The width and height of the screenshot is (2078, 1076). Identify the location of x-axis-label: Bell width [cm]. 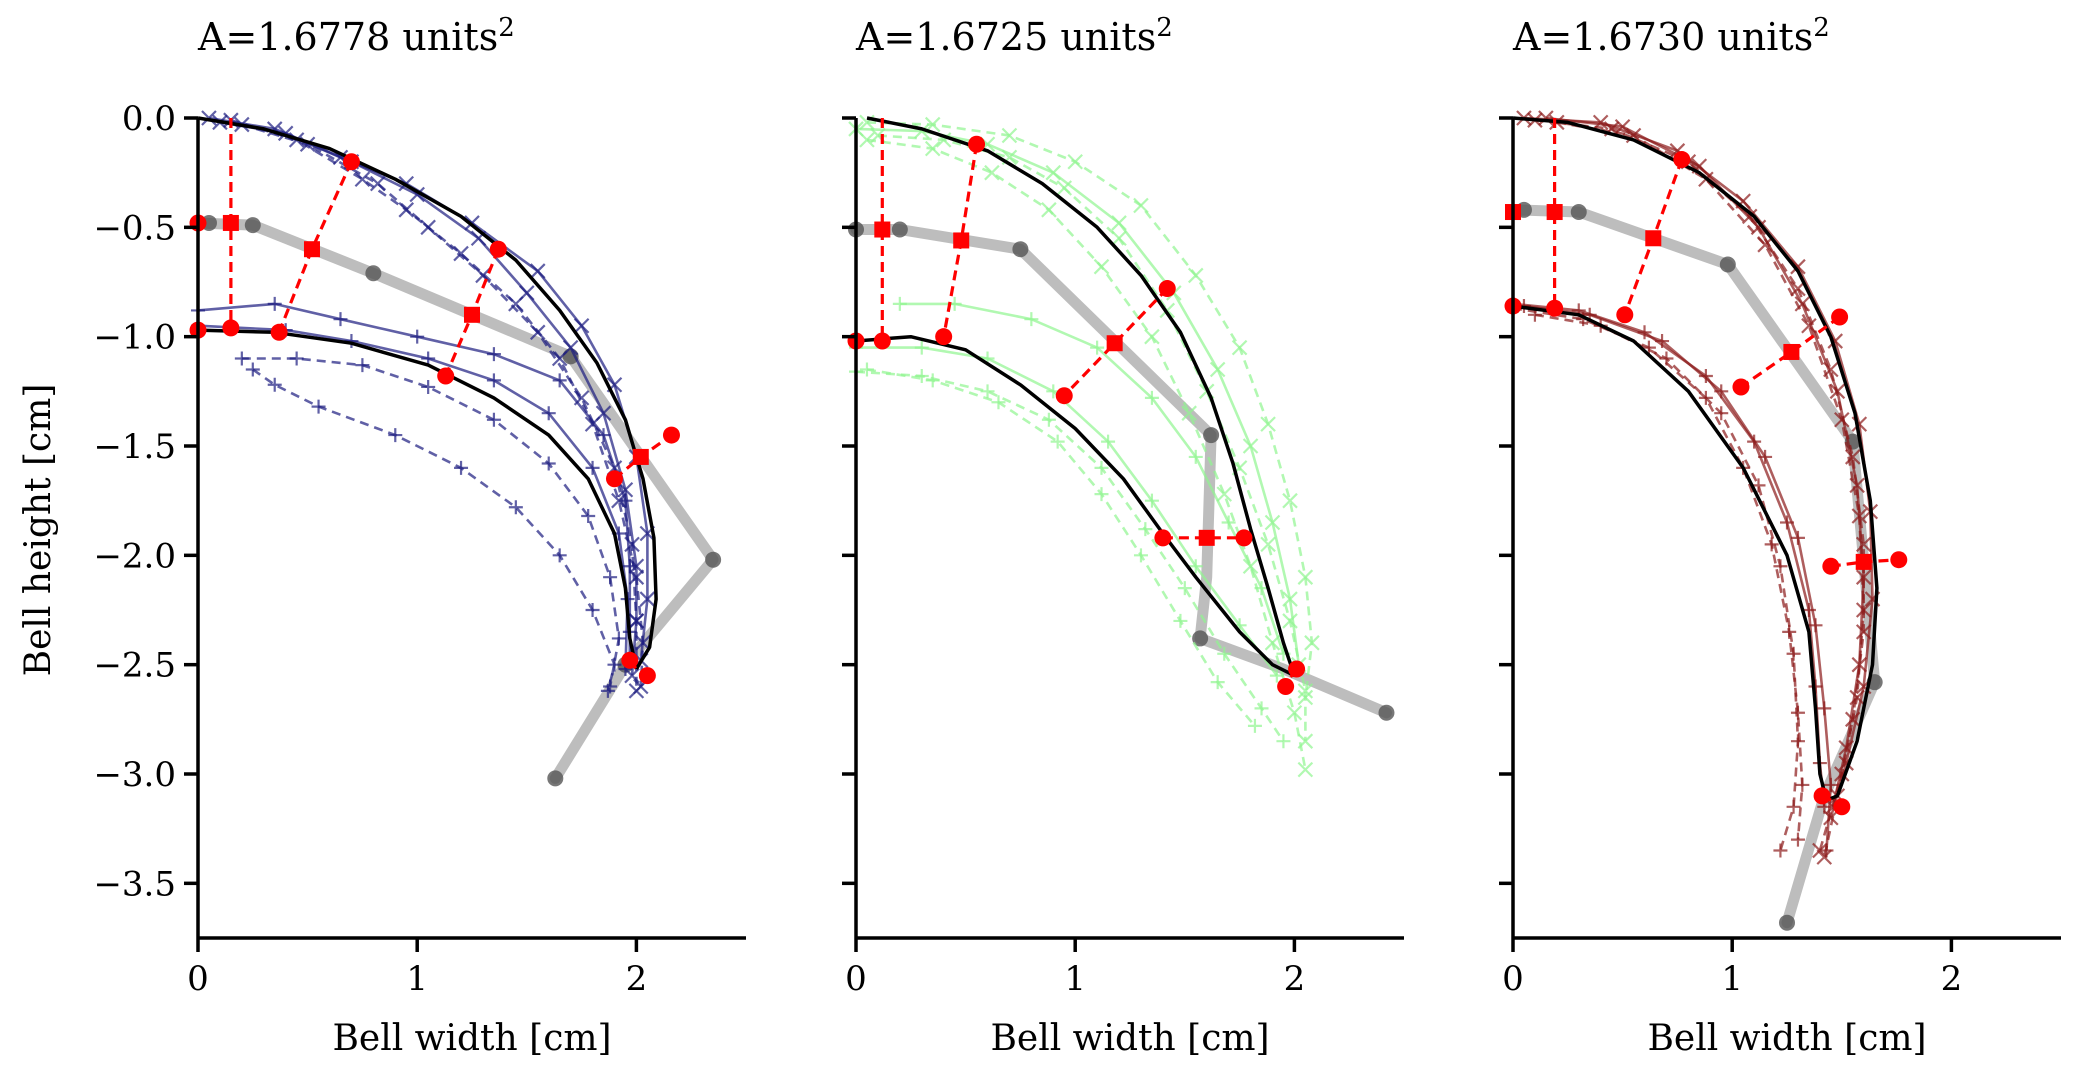
(471, 1038).